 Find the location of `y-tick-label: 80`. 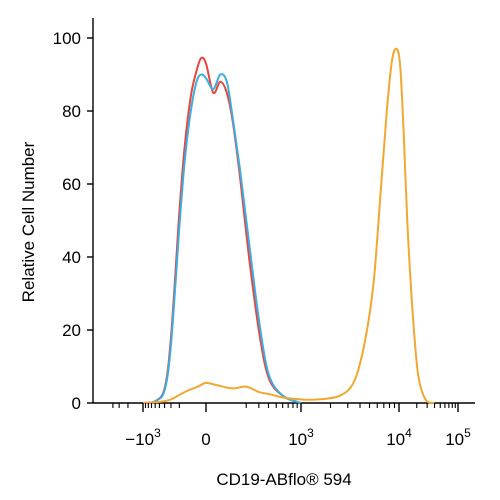

y-tick-label: 80 is located at coordinates (71, 111).